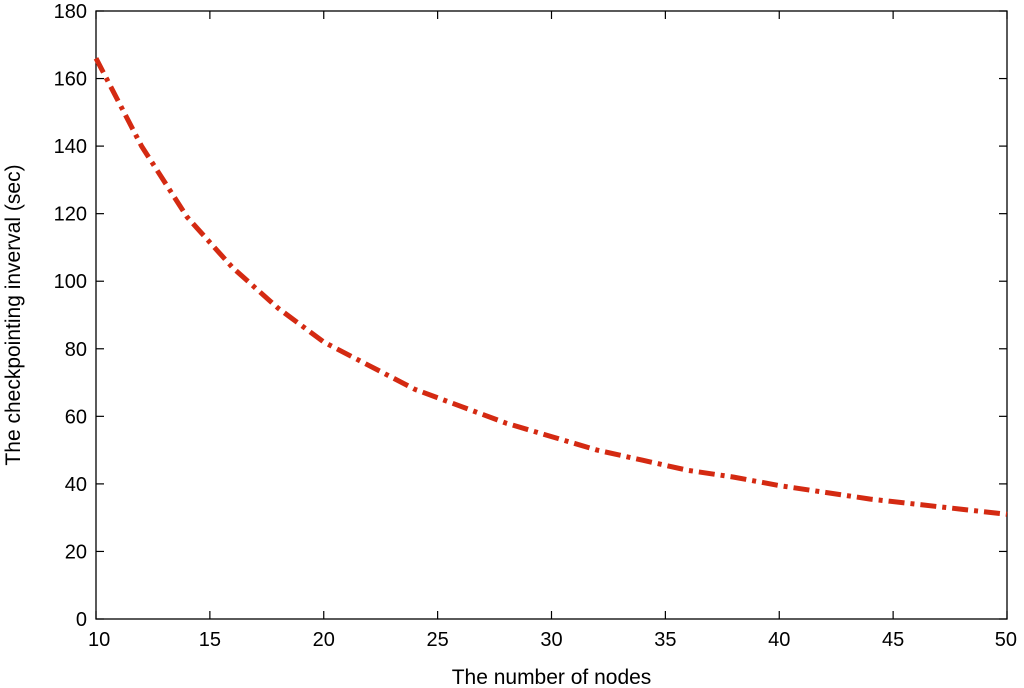 This screenshot has width=1024, height=688. What do you see at coordinates (76, 485) in the screenshot?
I see `y-tick-label: 40` at bounding box center [76, 485].